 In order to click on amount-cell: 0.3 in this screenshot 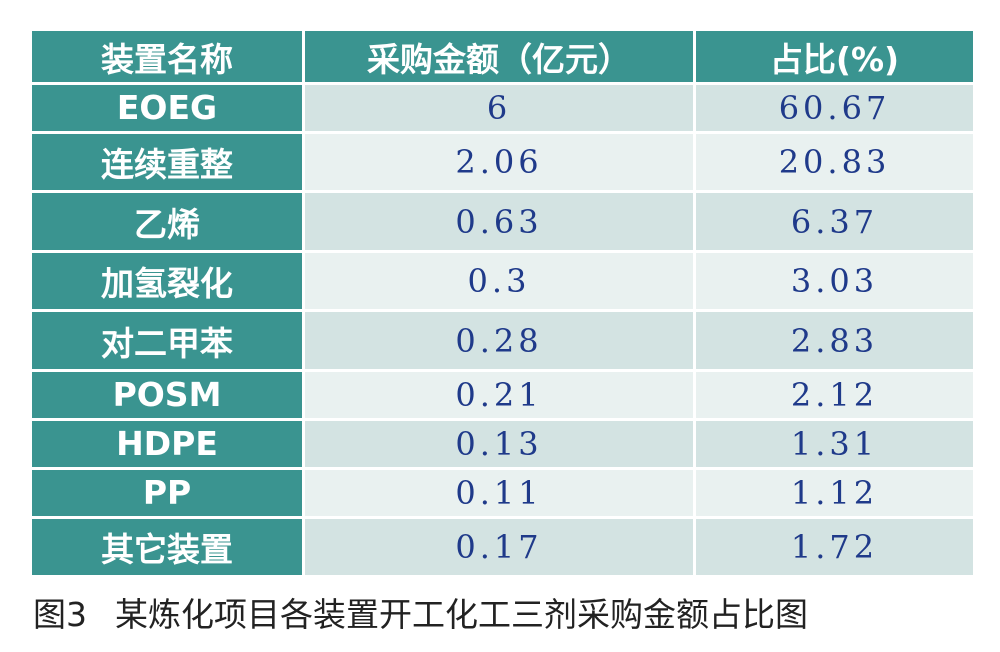, I will do `click(499, 281)`.